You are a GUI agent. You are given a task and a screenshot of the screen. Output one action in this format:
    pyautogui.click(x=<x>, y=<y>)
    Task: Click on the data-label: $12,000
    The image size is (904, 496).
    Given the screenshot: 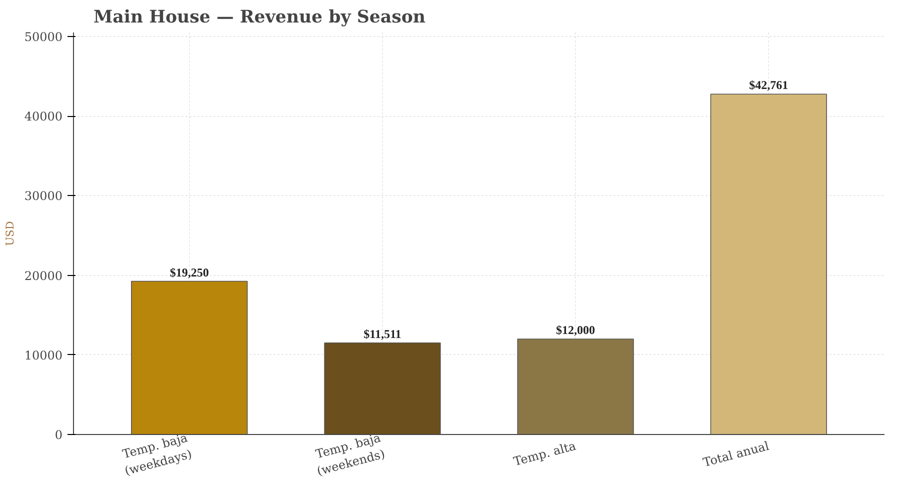 What is the action you would take?
    pyautogui.click(x=576, y=329)
    